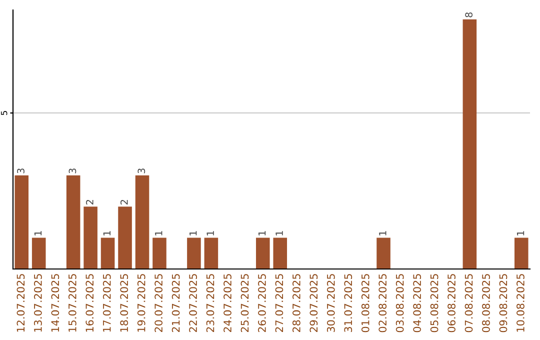  What do you see at coordinates (158, 303) in the screenshot?
I see `x-tick-label: 20.07.2025` at bounding box center [158, 303].